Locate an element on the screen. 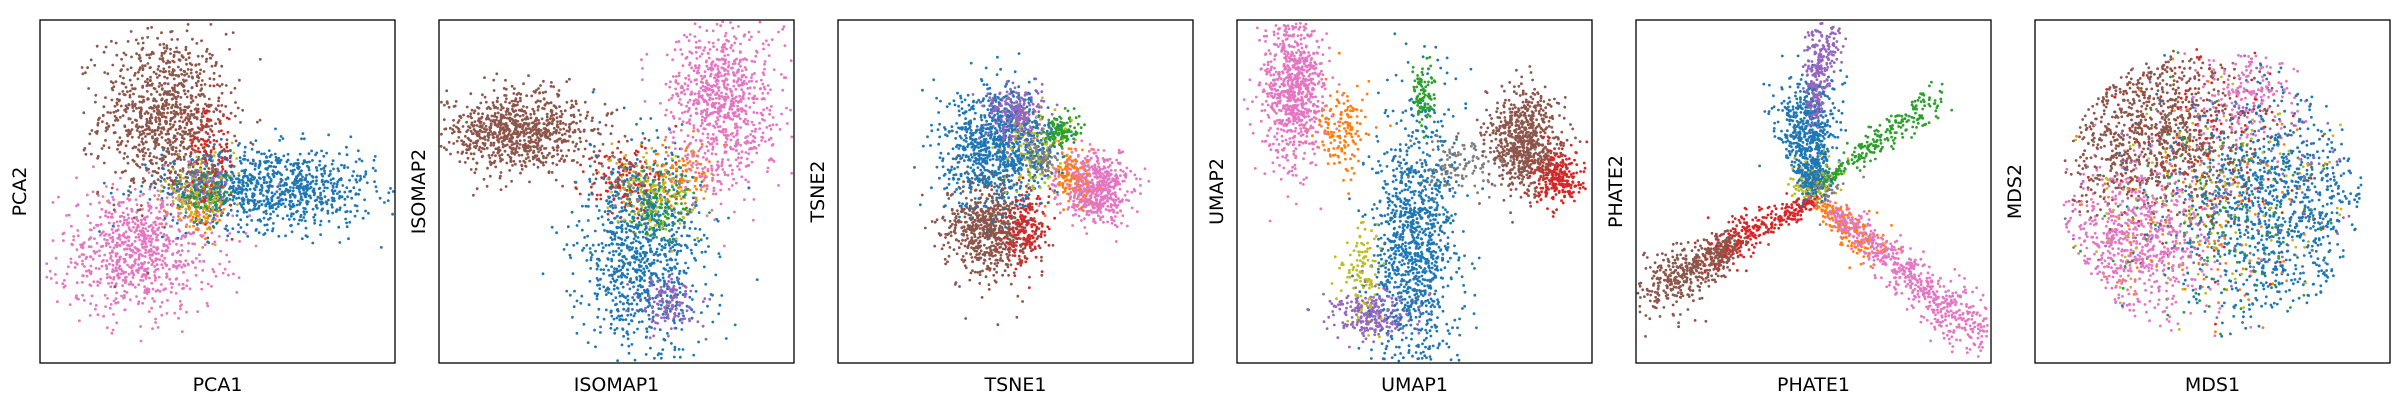 This screenshot has height=400, width=2400. pca-y-axis-label: PCA2 is located at coordinates (20, 192).